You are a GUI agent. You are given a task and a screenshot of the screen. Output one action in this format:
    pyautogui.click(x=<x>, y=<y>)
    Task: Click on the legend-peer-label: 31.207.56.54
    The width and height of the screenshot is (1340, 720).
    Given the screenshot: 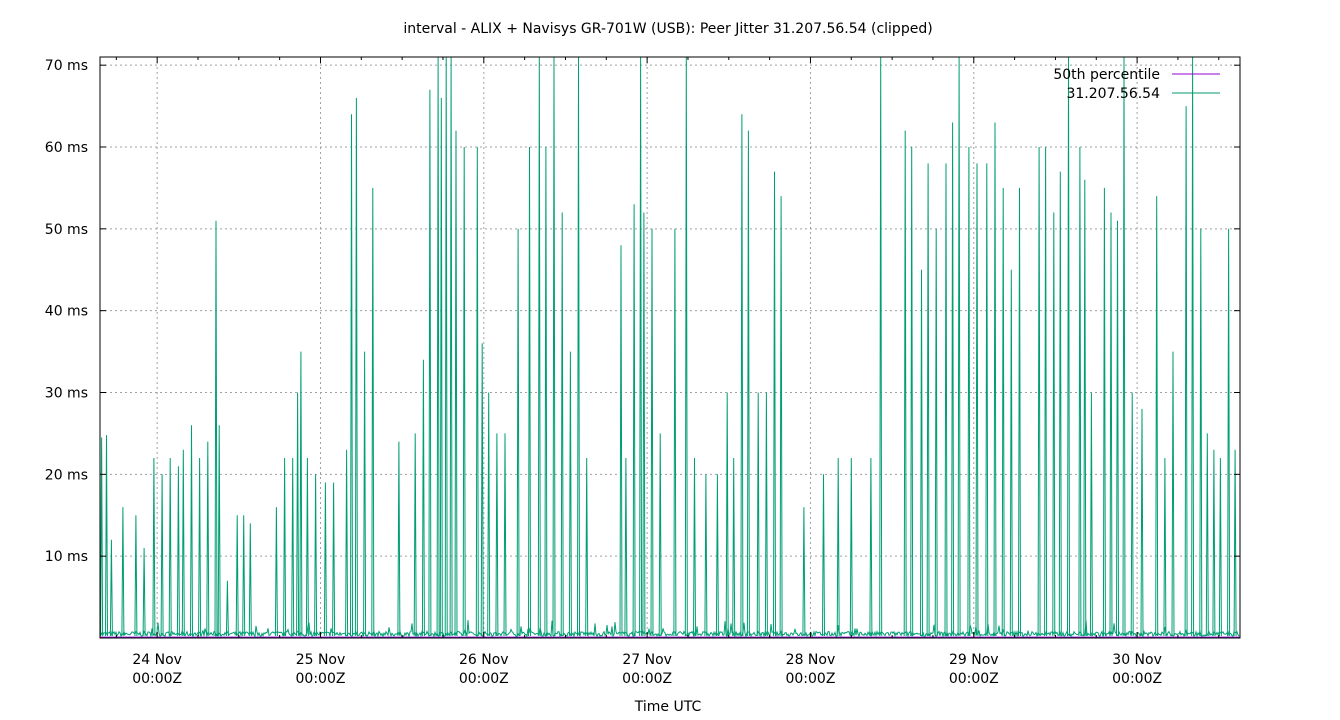 What is the action you would take?
    pyautogui.click(x=1113, y=94)
    